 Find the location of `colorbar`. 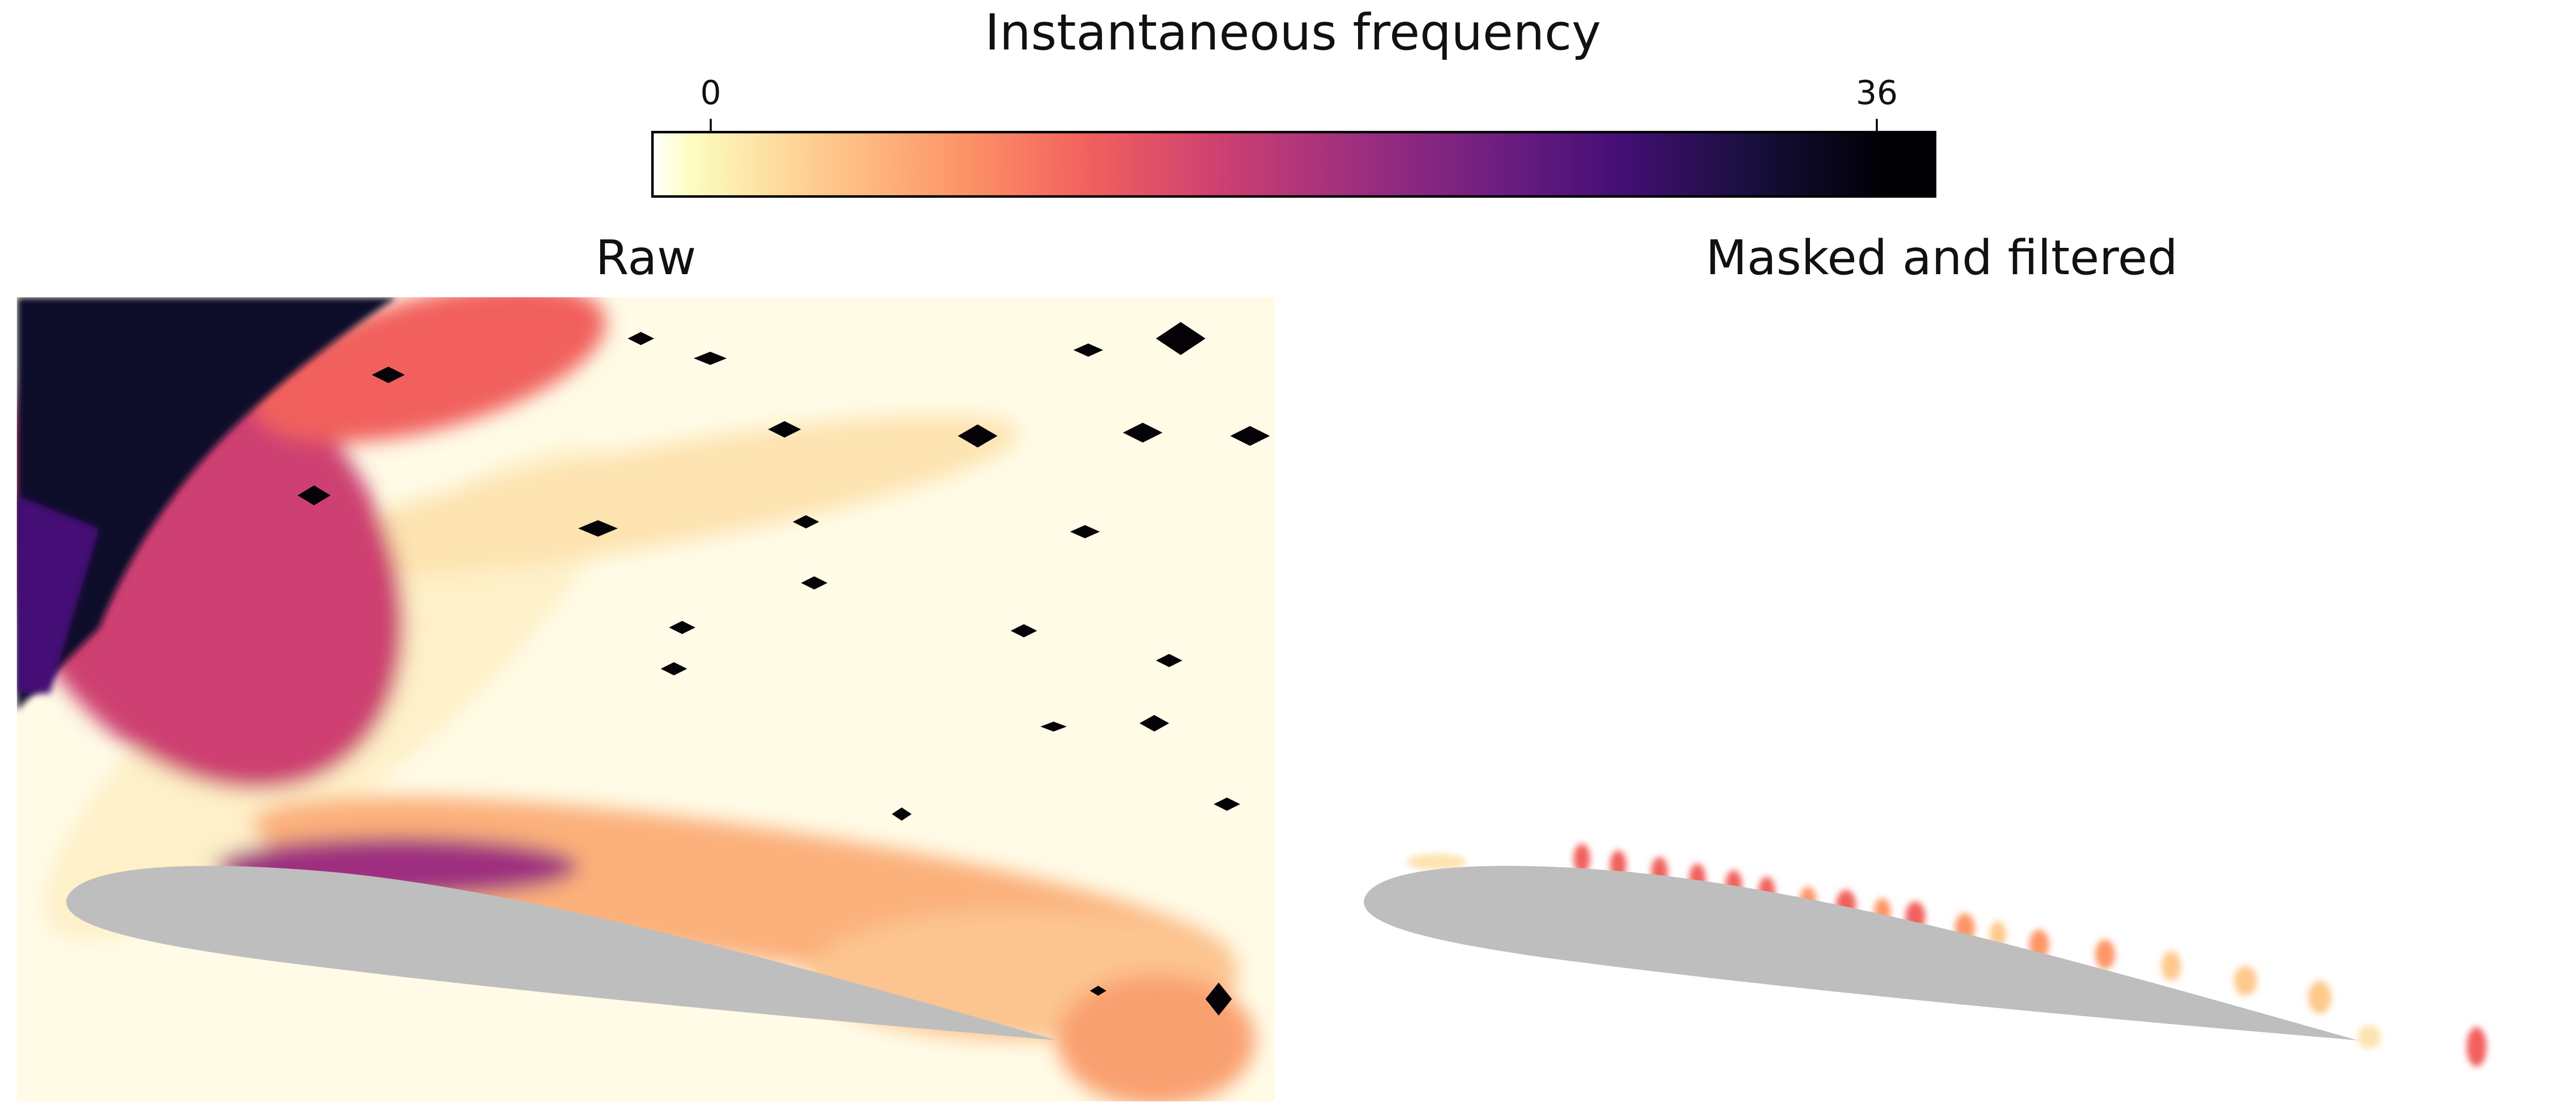

colorbar is located at coordinates (1294, 164).